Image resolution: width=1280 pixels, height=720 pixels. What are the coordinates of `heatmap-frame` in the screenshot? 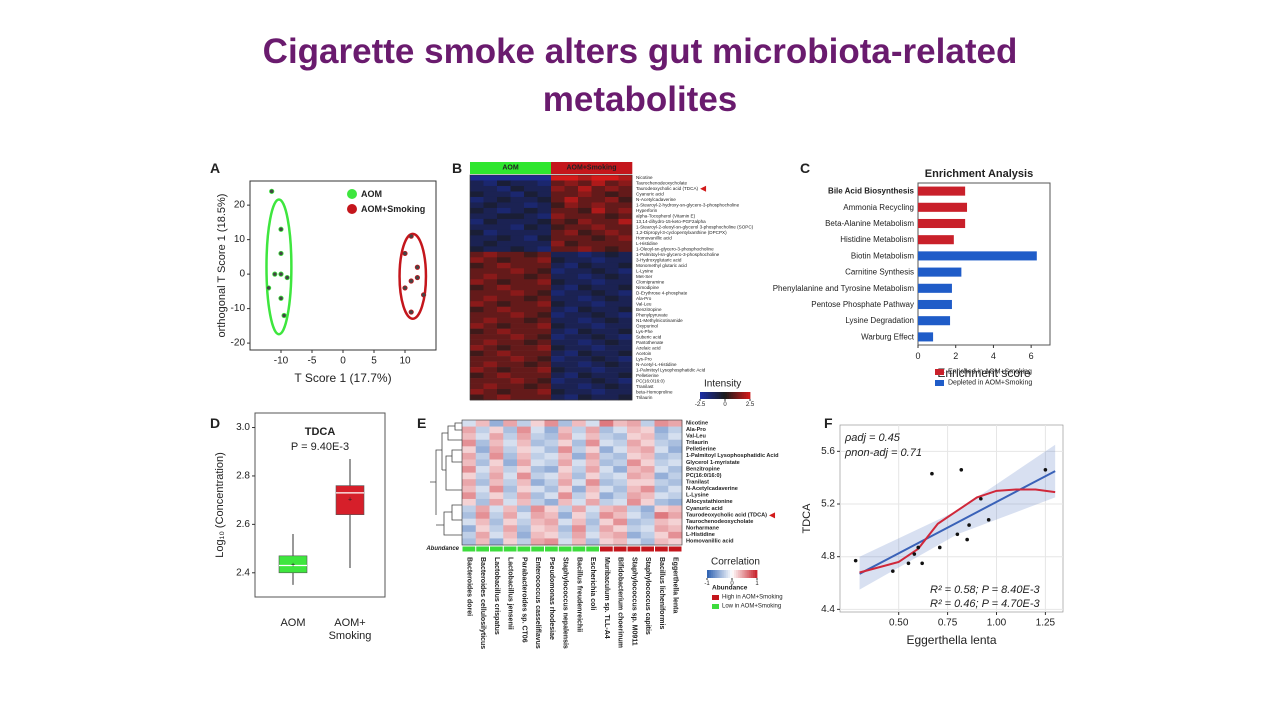 It's located at (551, 287).